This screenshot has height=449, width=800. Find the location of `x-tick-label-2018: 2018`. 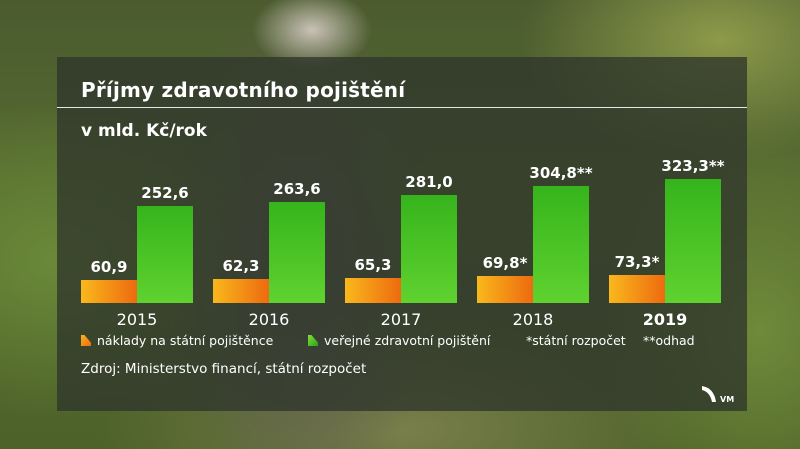

x-tick-label-2018: 2018 is located at coordinates (533, 319).